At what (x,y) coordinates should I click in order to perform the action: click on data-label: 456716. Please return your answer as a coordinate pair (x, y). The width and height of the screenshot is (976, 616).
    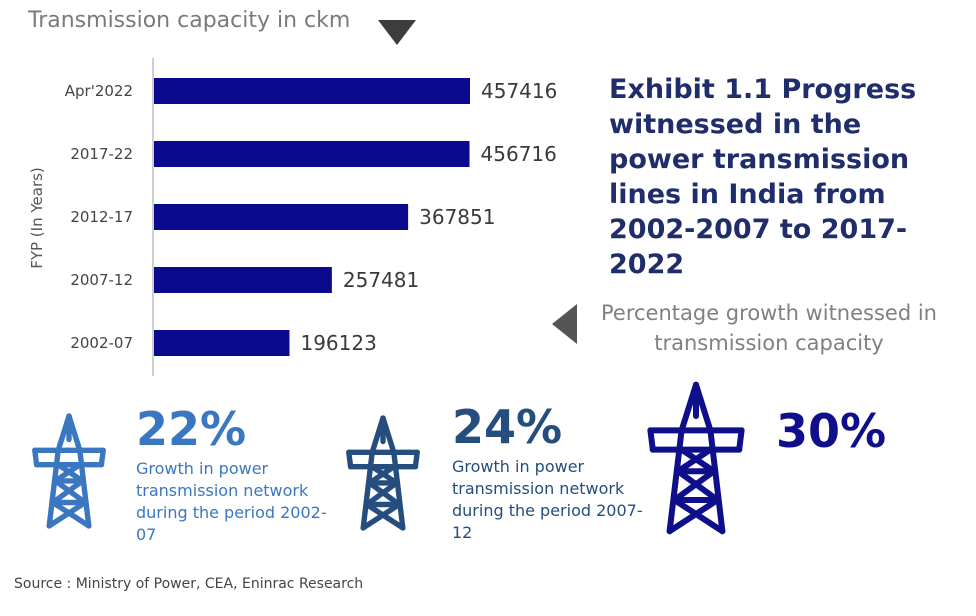
    Looking at the image, I should click on (519, 154).